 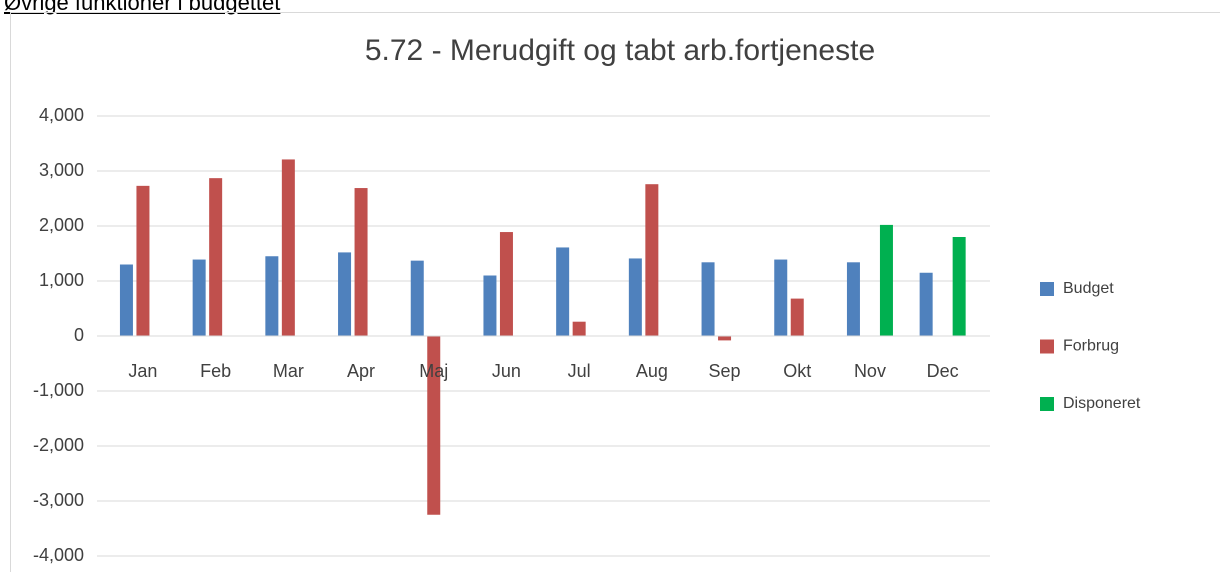 I want to click on y-tick-label: 3,000, so click(x=61, y=170).